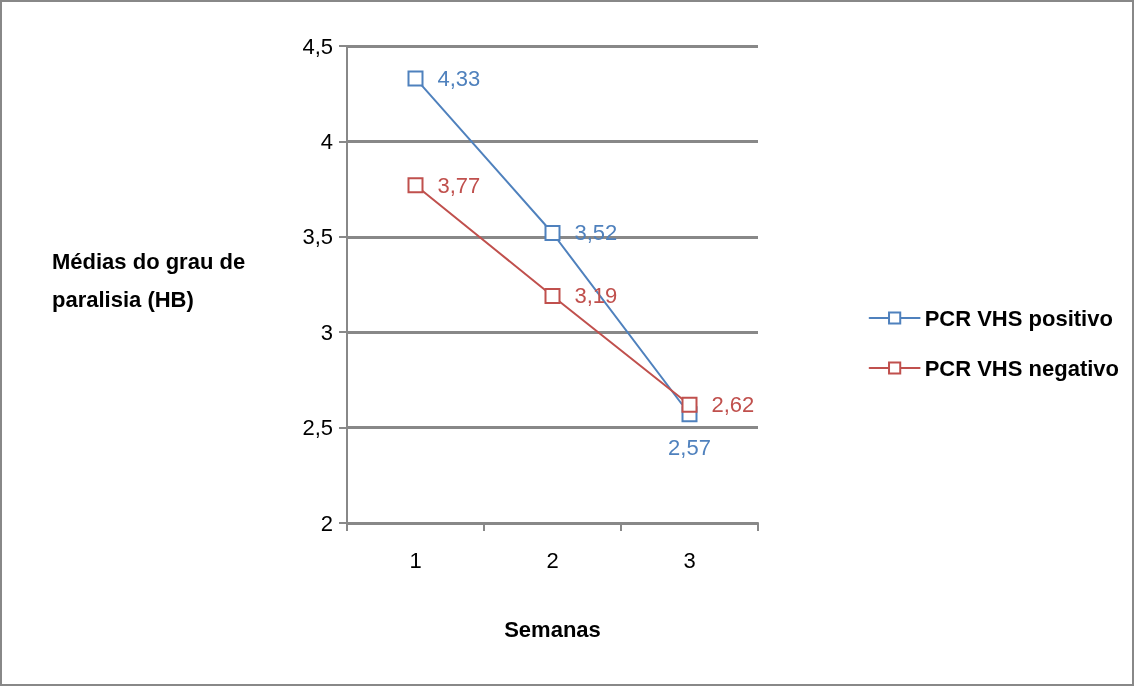 This screenshot has height=686, width=1134. Describe the element at coordinates (317, 428) in the screenshot. I see `y-tick-label: 2,5` at that location.